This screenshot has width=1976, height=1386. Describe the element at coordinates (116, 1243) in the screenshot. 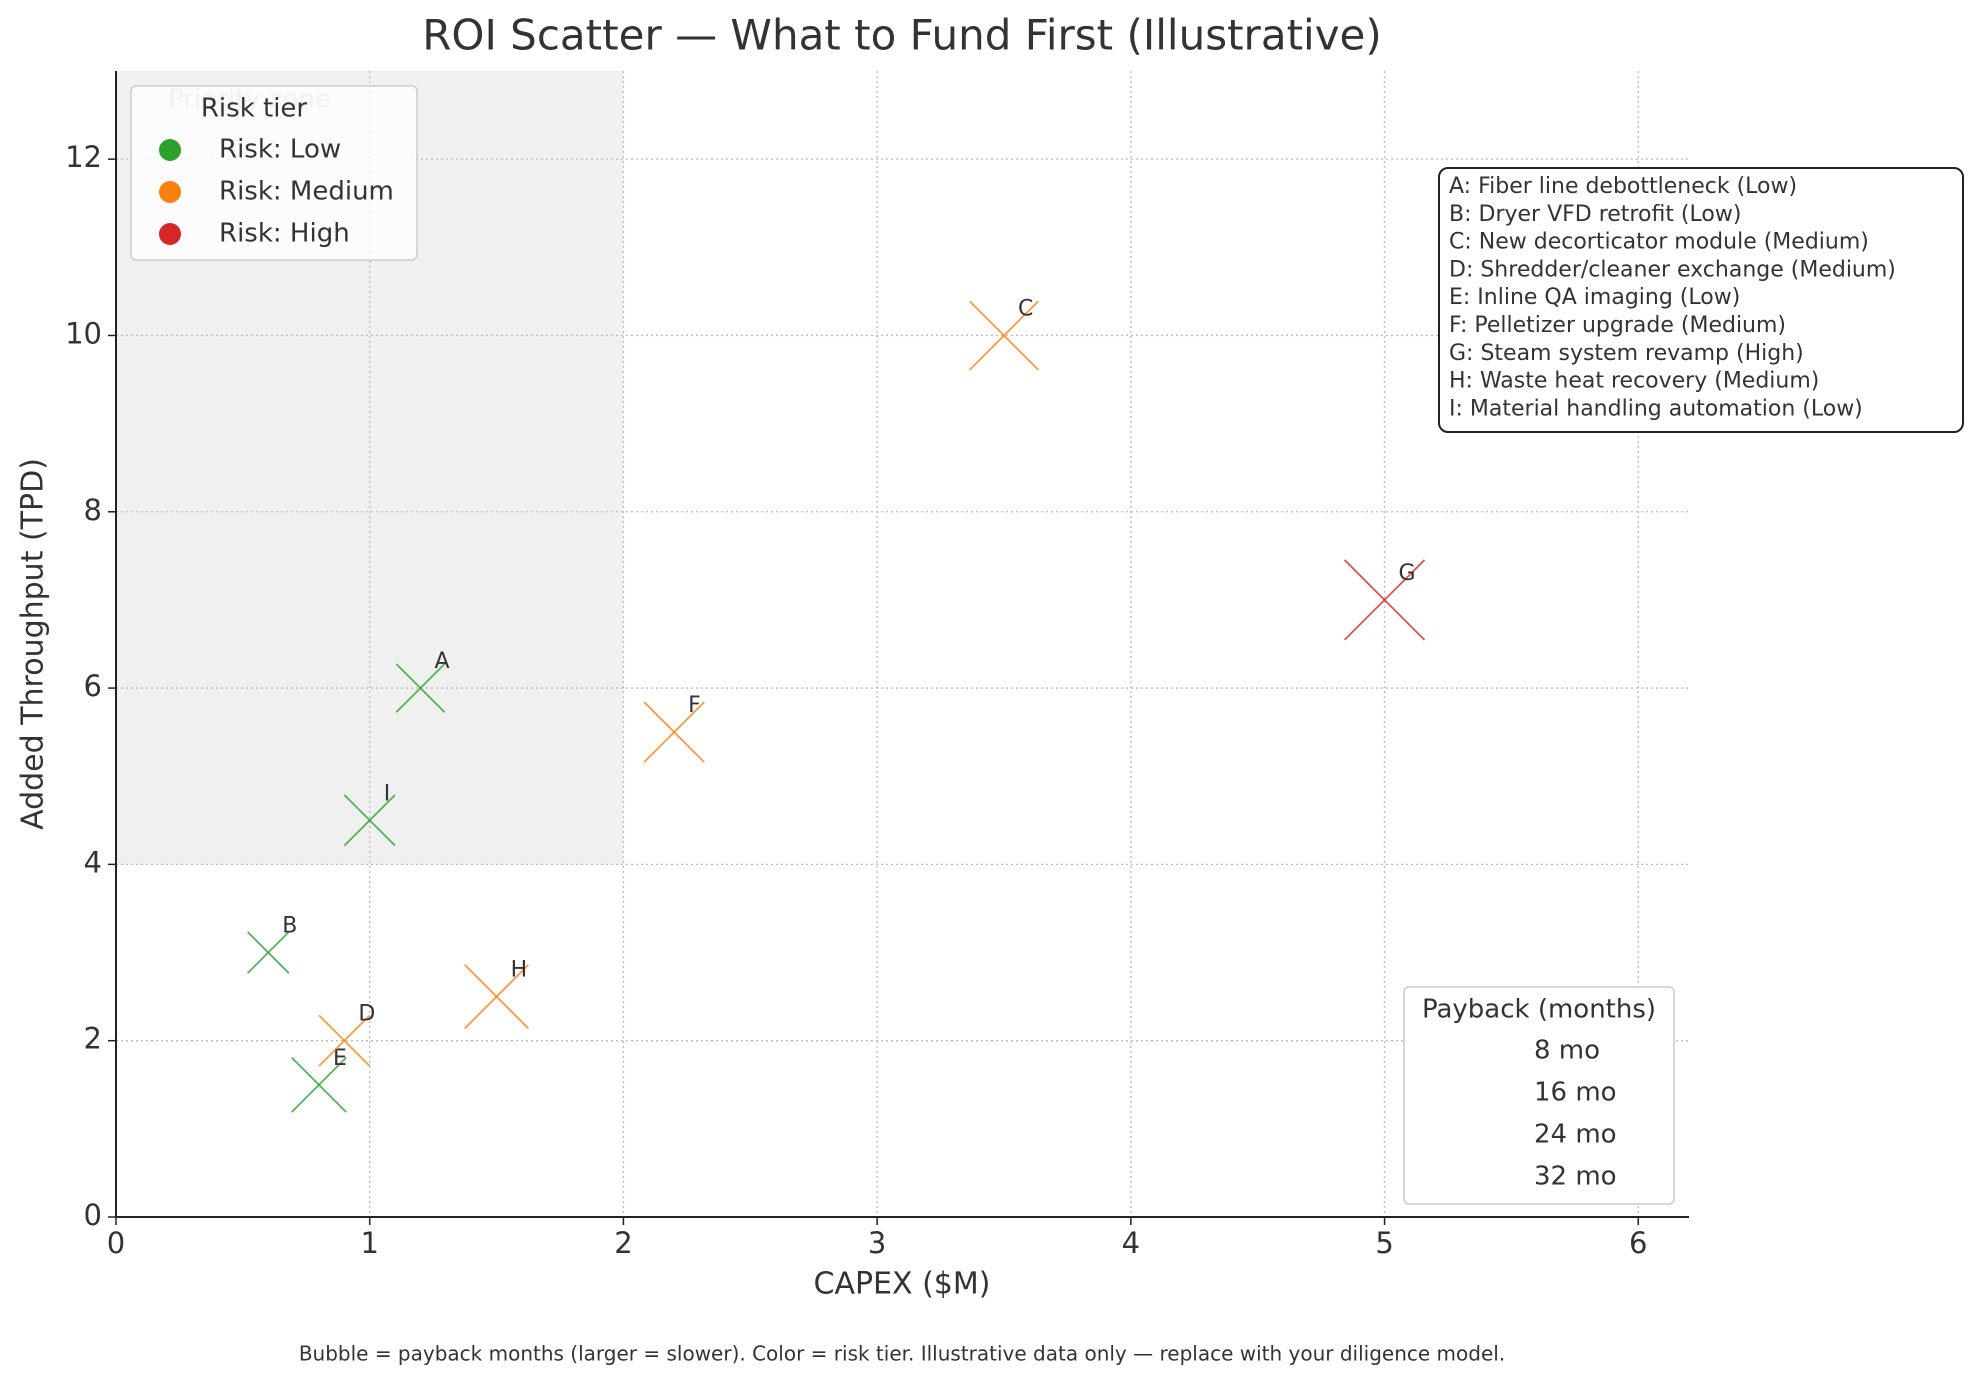

I see `x-tick-label: 0` at that location.